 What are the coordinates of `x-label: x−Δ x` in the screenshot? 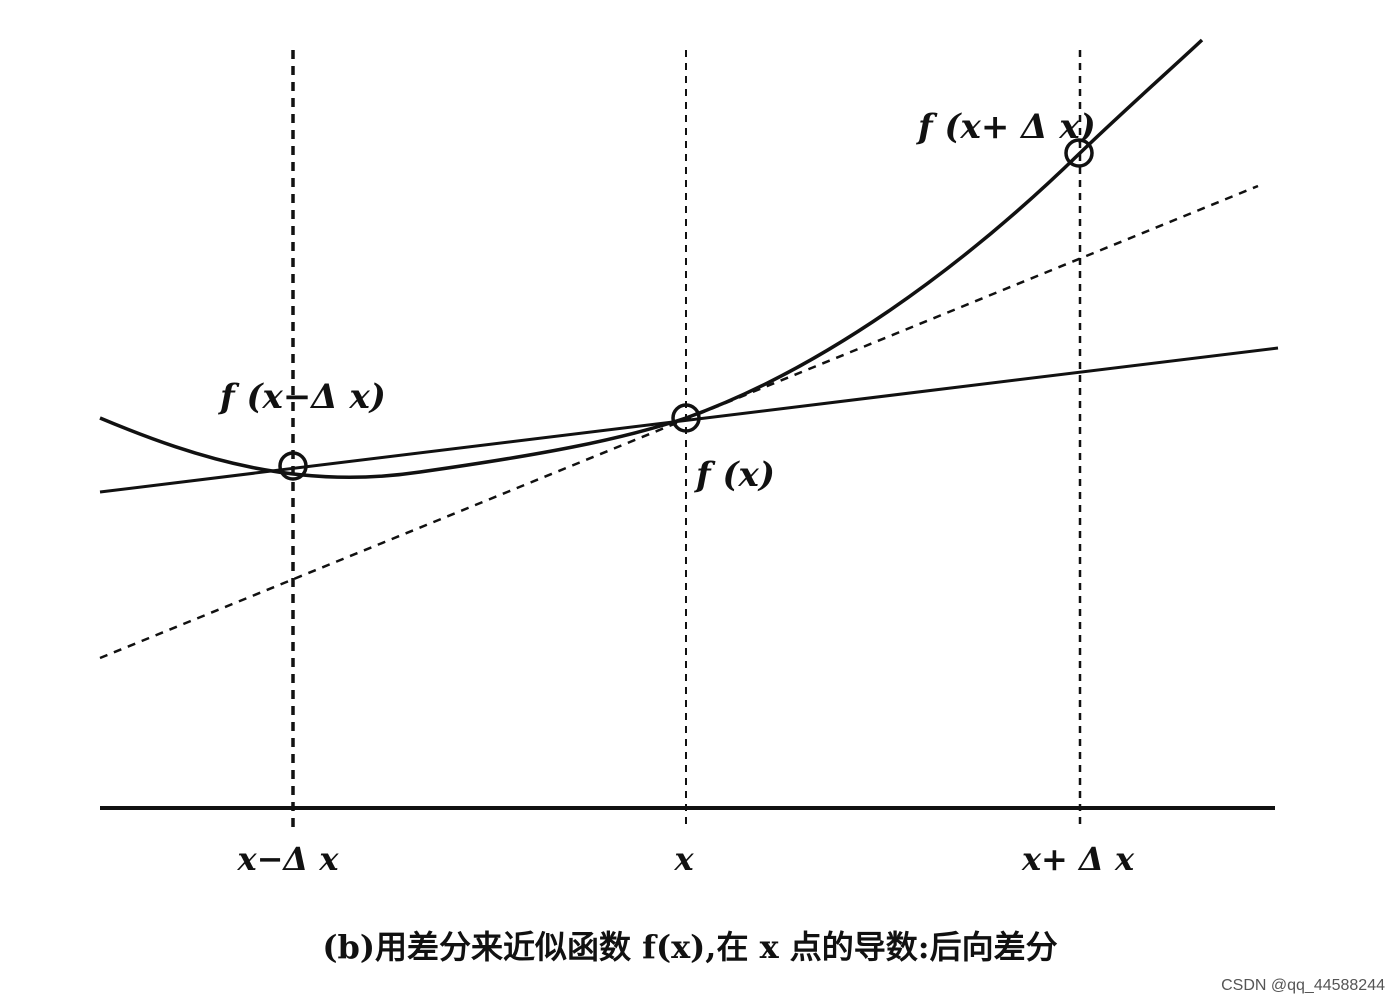 It's located at (288, 859).